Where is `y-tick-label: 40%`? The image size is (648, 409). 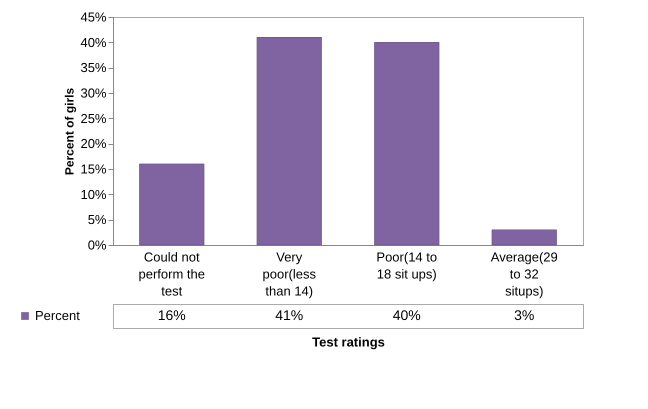
y-tick-label: 40% is located at coordinates (93, 42).